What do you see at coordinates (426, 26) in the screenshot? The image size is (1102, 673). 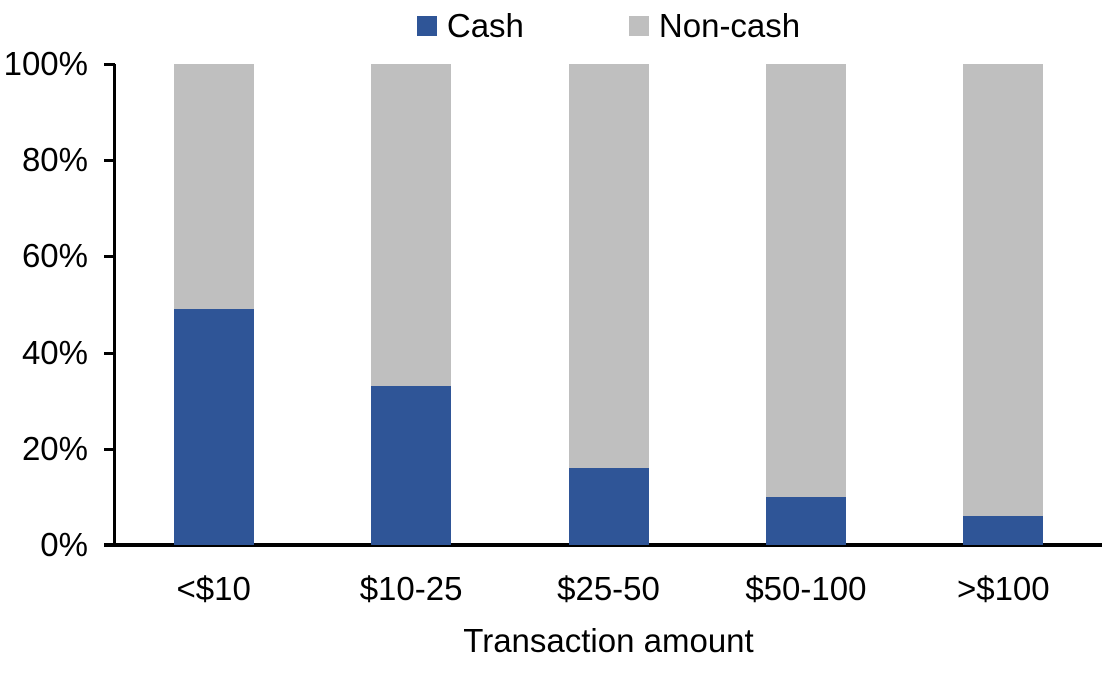 I see `cash-legend-swatch-icon` at bounding box center [426, 26].